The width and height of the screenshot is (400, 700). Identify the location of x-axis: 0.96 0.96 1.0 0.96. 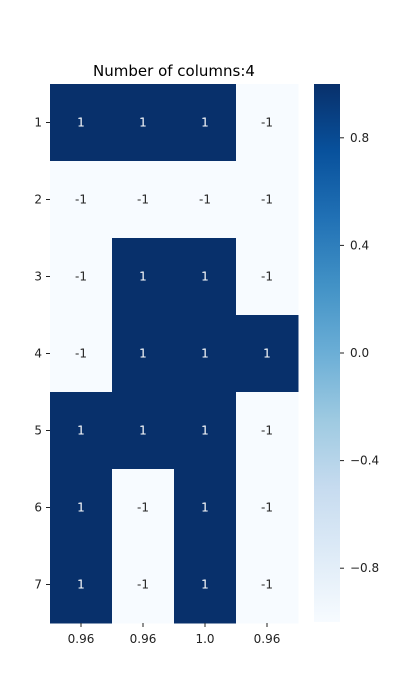
(174, 634).